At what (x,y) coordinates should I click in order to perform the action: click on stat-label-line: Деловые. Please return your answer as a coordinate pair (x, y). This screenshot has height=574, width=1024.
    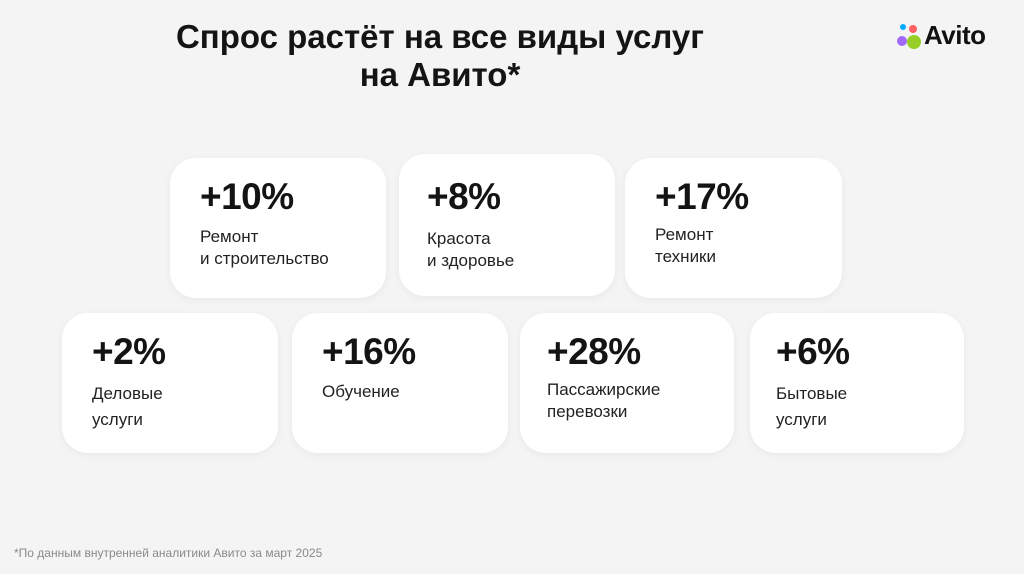
    Looking at the image, I should click on (127, 393).